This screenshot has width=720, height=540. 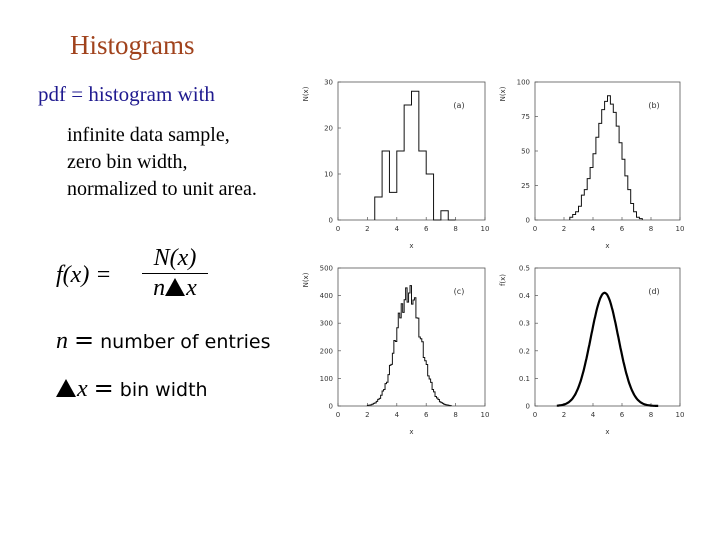 I want to click on y-tick-label: 75, so click(x=525, y=117).